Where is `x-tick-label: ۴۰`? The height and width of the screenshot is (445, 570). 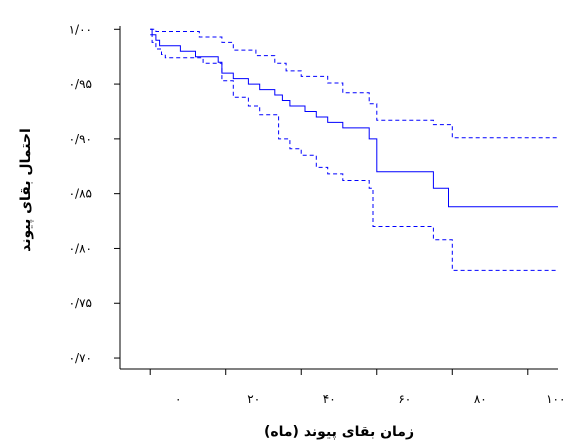
x-tick-label: ۴۰ is located at coordinates (329, 399).